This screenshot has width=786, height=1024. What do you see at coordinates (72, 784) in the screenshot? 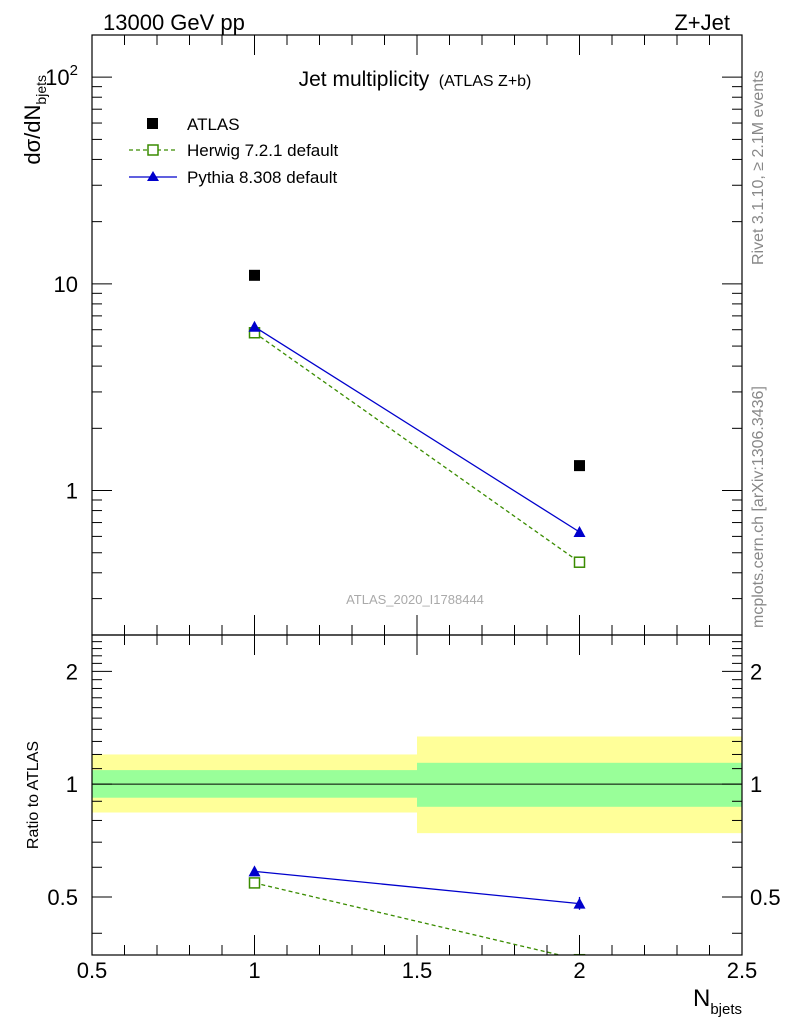
I see `ratio-y-tick-label-left: 1` at bounding box center [72, 784].